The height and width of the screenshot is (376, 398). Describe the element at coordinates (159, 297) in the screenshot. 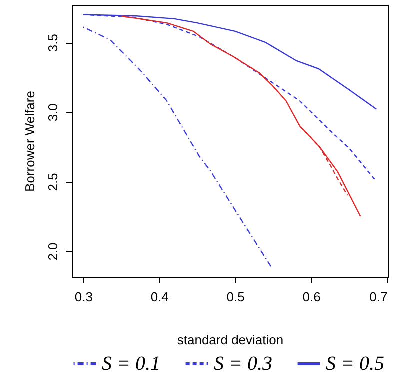

I see `x-tick-label: 0.4` at that location.